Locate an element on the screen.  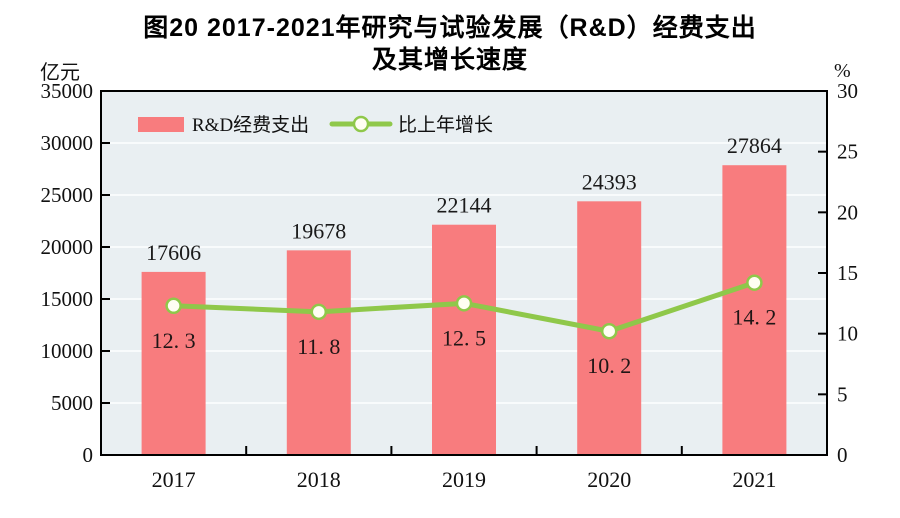
bar-value-label: 19678 is located at coordinates (318, 230).